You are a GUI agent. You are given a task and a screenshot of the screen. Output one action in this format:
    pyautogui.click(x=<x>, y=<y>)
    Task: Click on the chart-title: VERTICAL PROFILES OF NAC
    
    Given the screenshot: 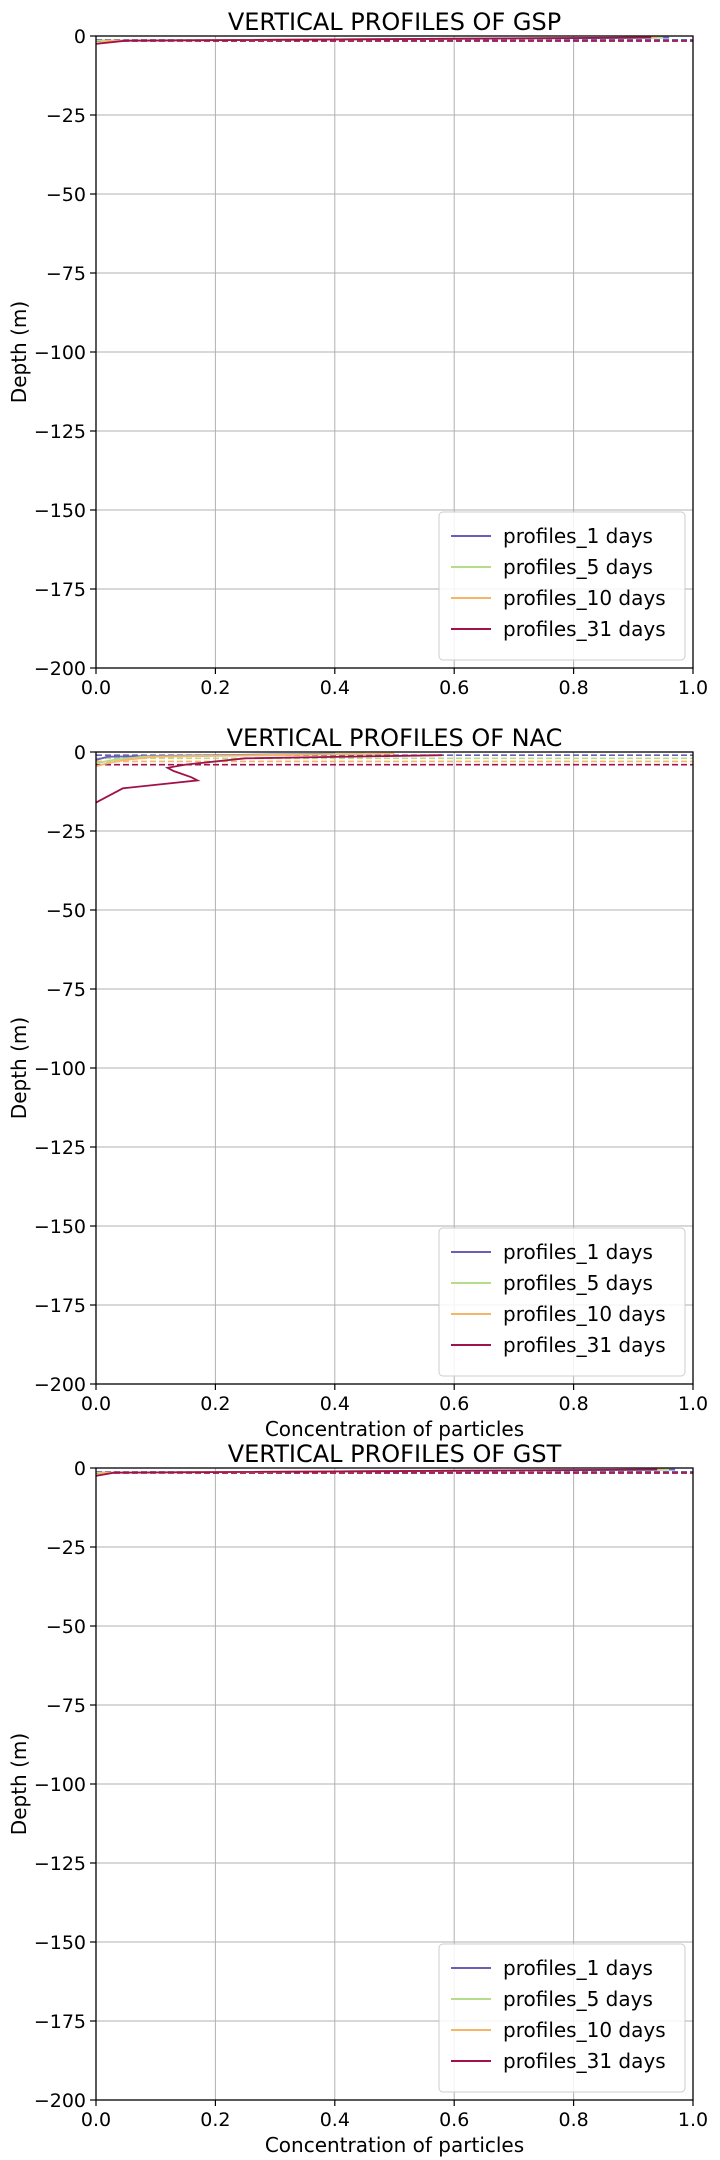 What is the action you would take?
    pyautogui.click(x=395, y=738)
    